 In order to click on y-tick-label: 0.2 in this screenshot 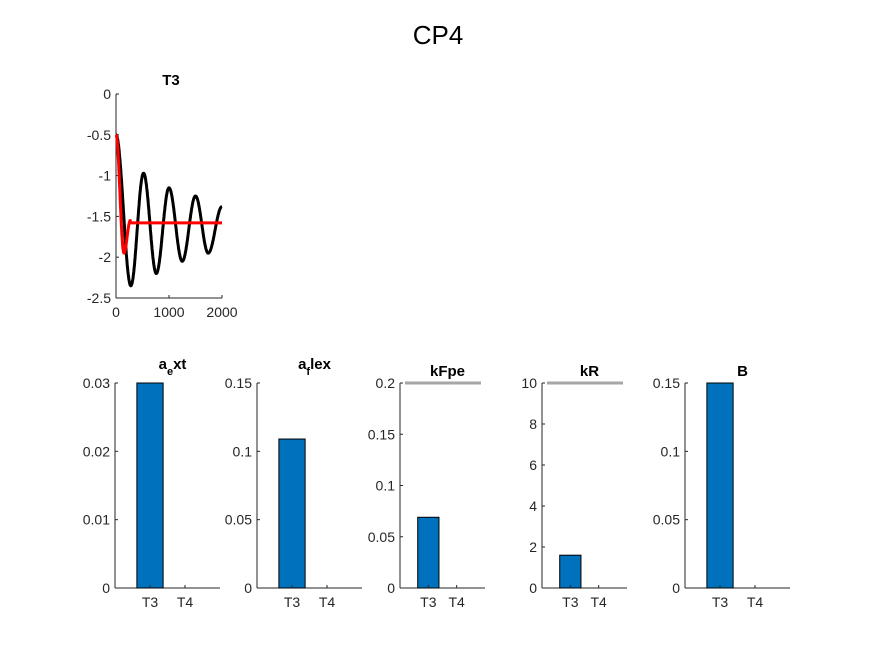, I will do `click(386, 383)`.